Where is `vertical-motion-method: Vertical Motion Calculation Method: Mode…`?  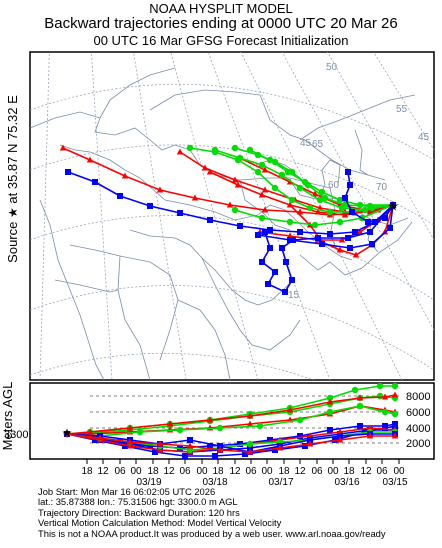
vertical-motion-method: Vertical Motion Calculation Method: Mode… is located at coordinates (160, 523).